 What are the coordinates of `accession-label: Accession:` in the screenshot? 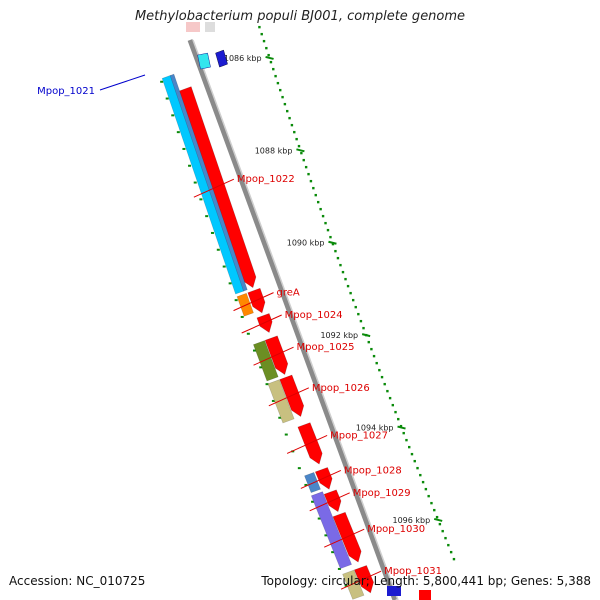 It's located at (43, 581).